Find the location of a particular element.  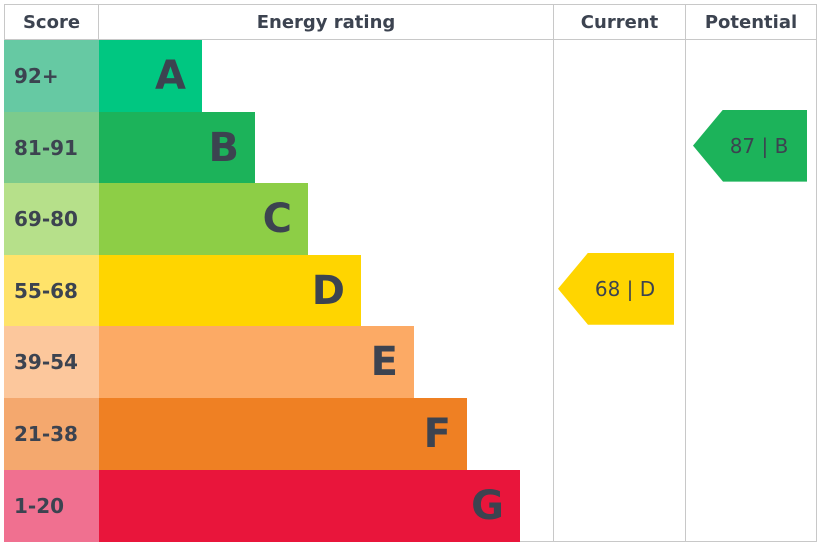

score-range-d: 55-68 is located at coordinates (51, 290).